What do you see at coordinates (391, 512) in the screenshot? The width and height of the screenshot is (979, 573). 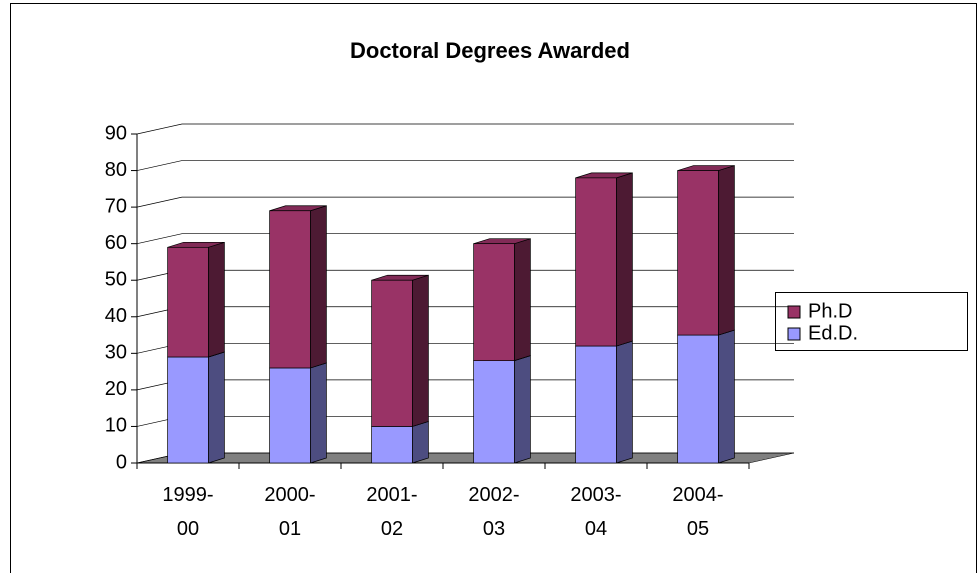 I see `x-tick-label: 2001- 02` at bounding box center [391, 512].